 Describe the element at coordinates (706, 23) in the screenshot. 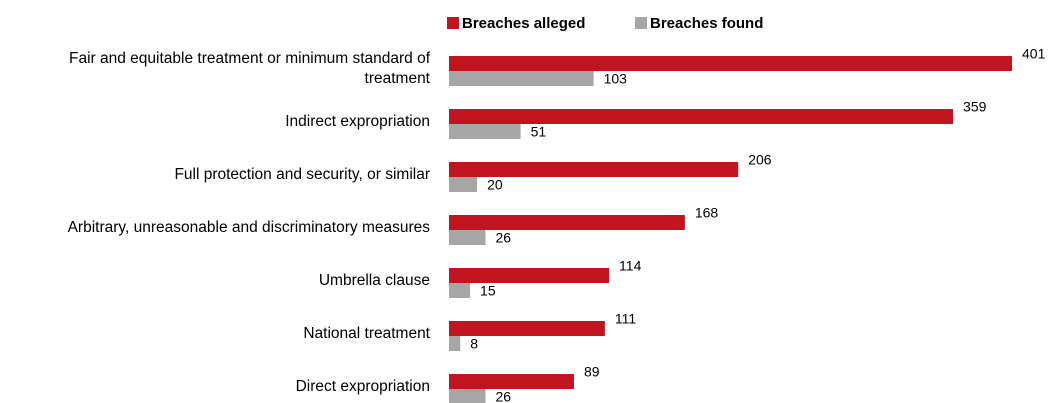

I see `legend-label: Breaches found` at that location.